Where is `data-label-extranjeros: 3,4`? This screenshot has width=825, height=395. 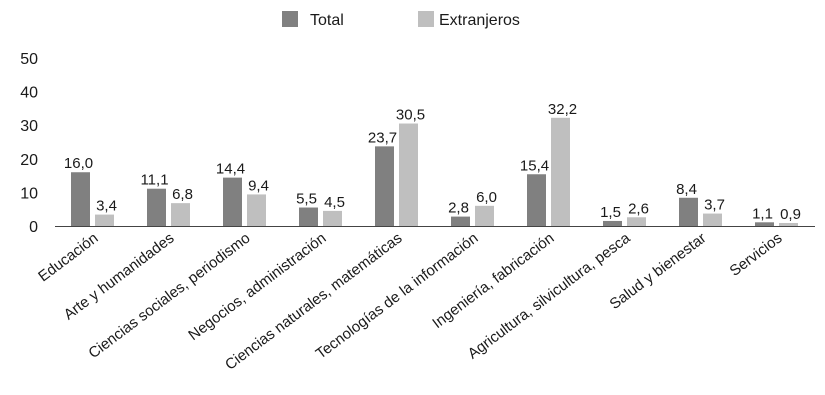
data-label-extranjeros: 3,4 is located at coordinates (106, 206).